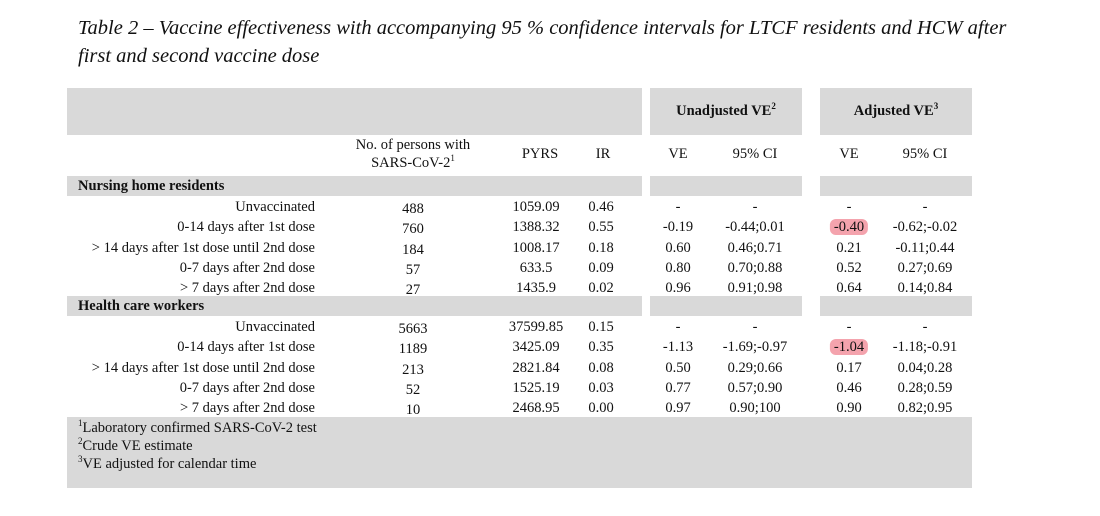  I want to click on cell-ave: 0.64, so click(849, 288).